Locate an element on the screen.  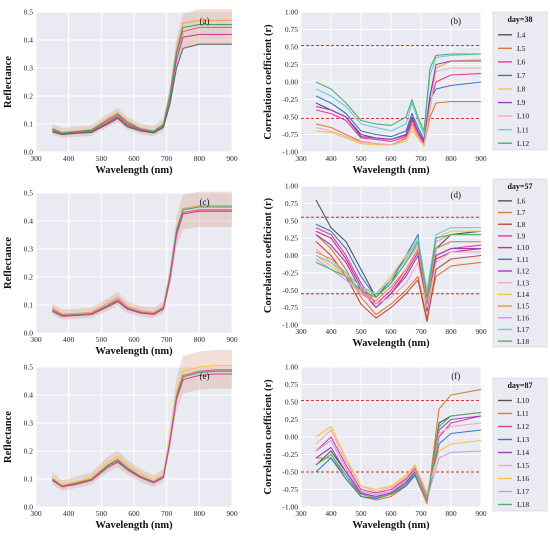
panel-label: (d) is located at coordinates (456, 195).